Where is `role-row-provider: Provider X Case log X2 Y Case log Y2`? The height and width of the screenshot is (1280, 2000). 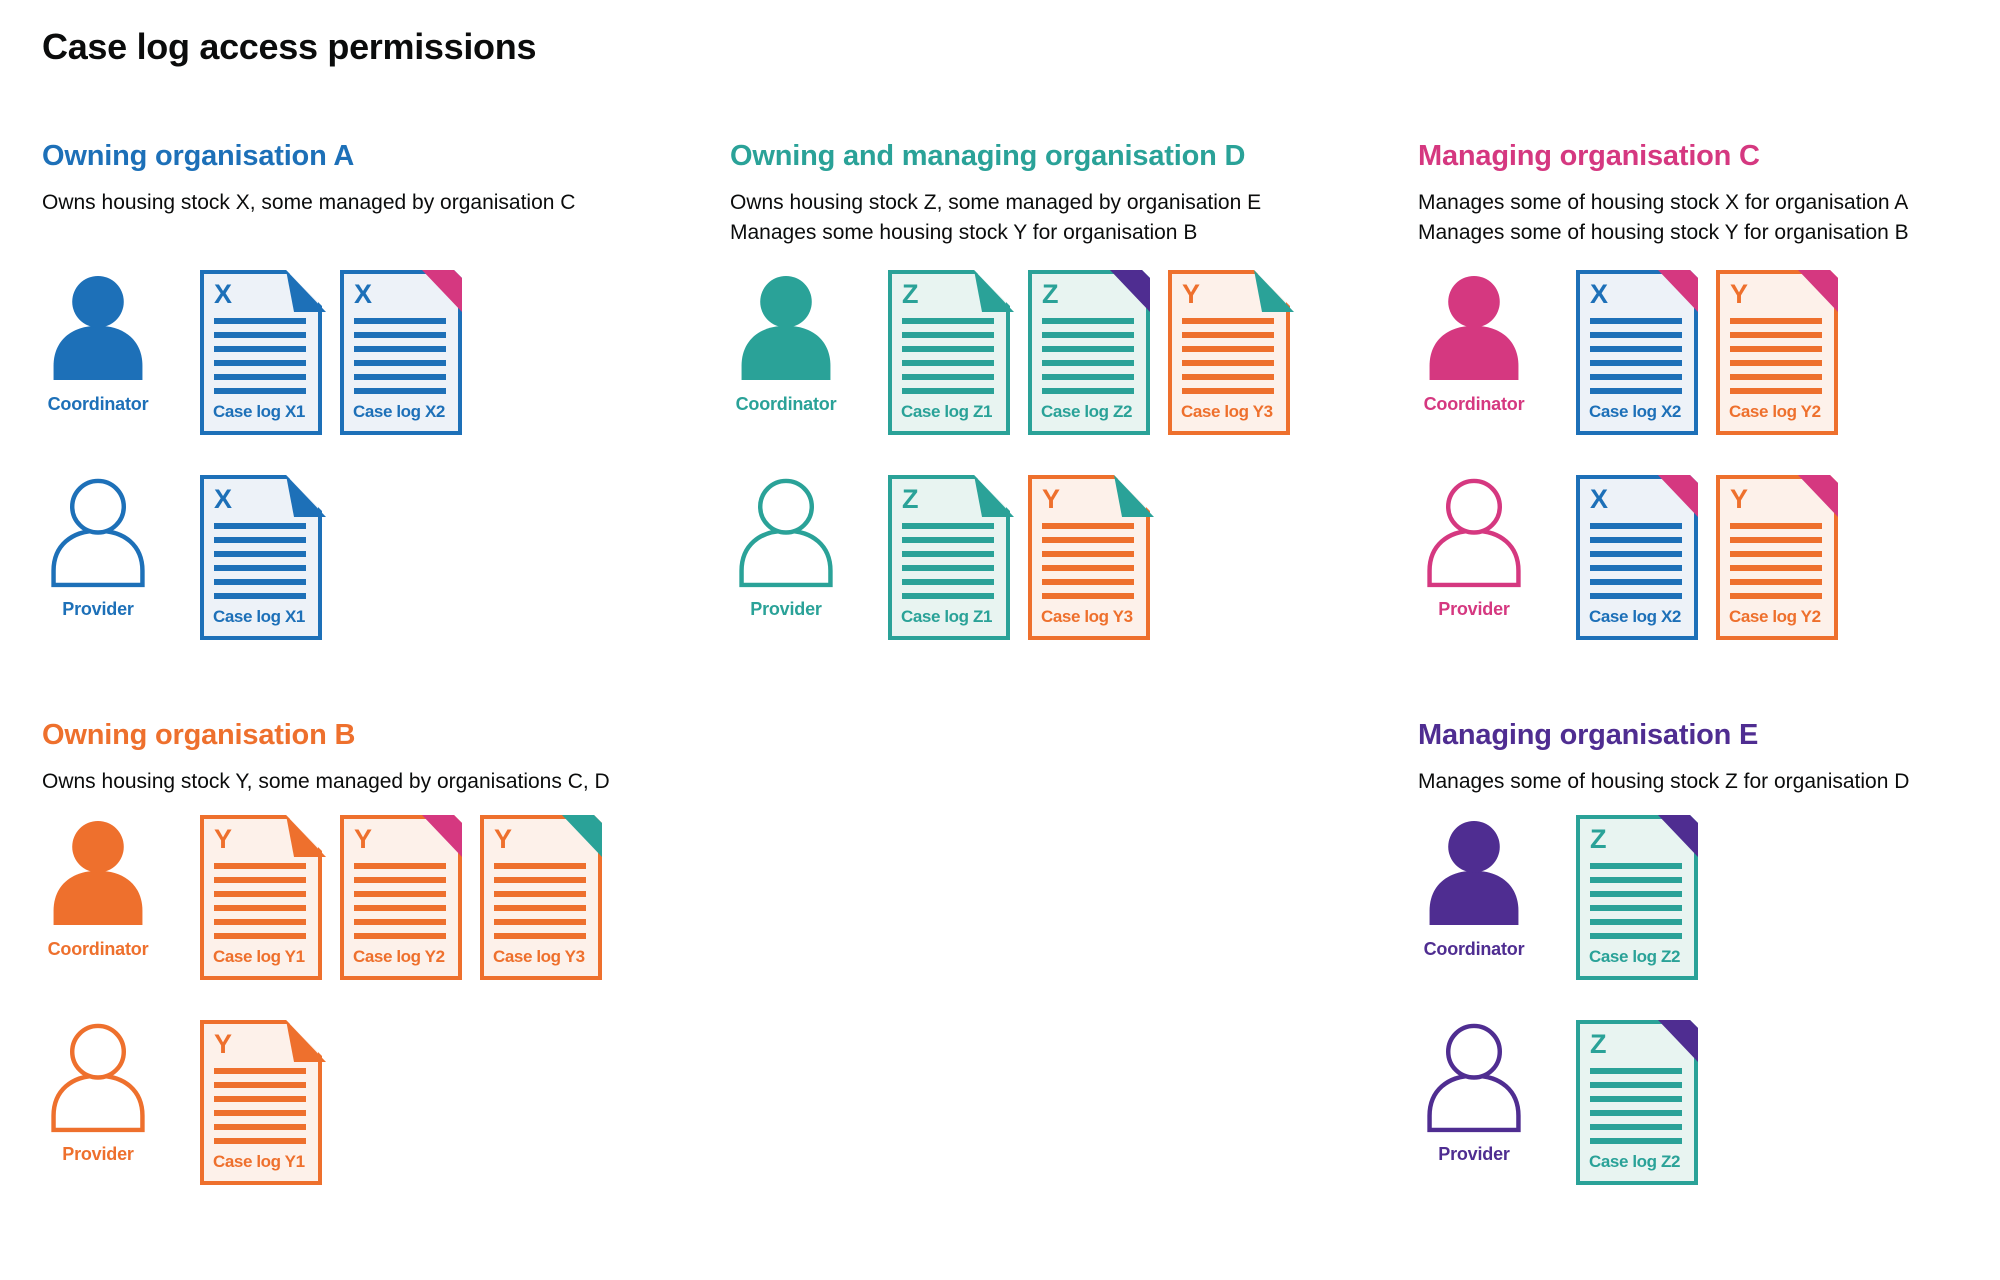 role-row-provider: Provider X Case log X2 Y Case log Y2 is located at coordinates (1698, 558).